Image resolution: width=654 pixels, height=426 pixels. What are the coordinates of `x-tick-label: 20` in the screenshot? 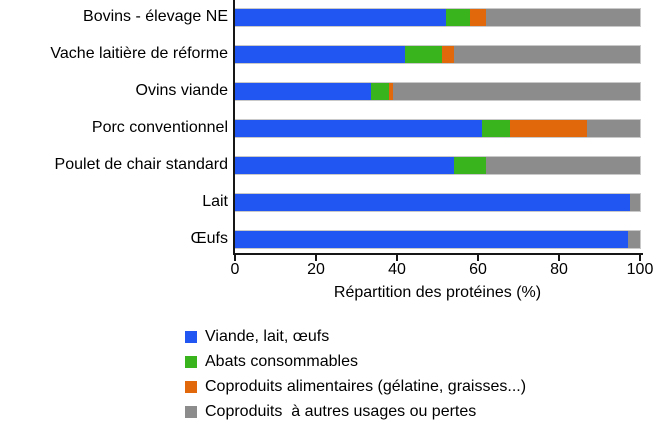 It's located at (316, 269).